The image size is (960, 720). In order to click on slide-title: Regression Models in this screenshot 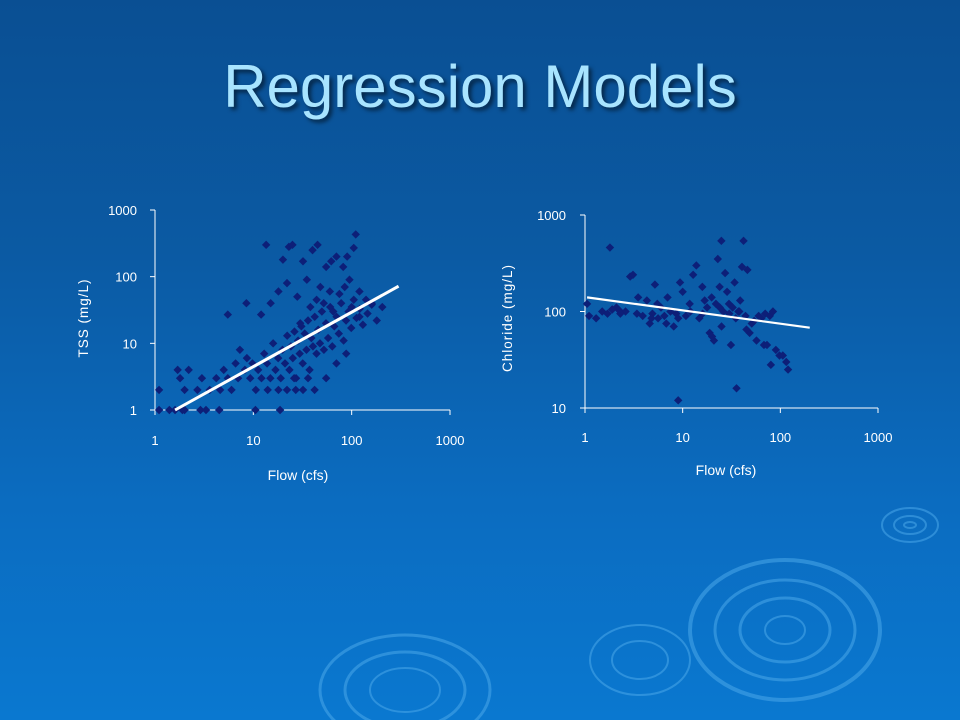, I will do `click(480, 86)`.